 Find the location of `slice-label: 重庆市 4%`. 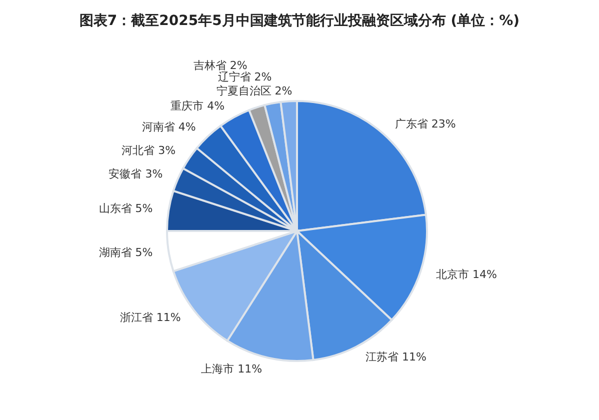

slice-label: 重庆市 4% is located at coordinates (197, 106).